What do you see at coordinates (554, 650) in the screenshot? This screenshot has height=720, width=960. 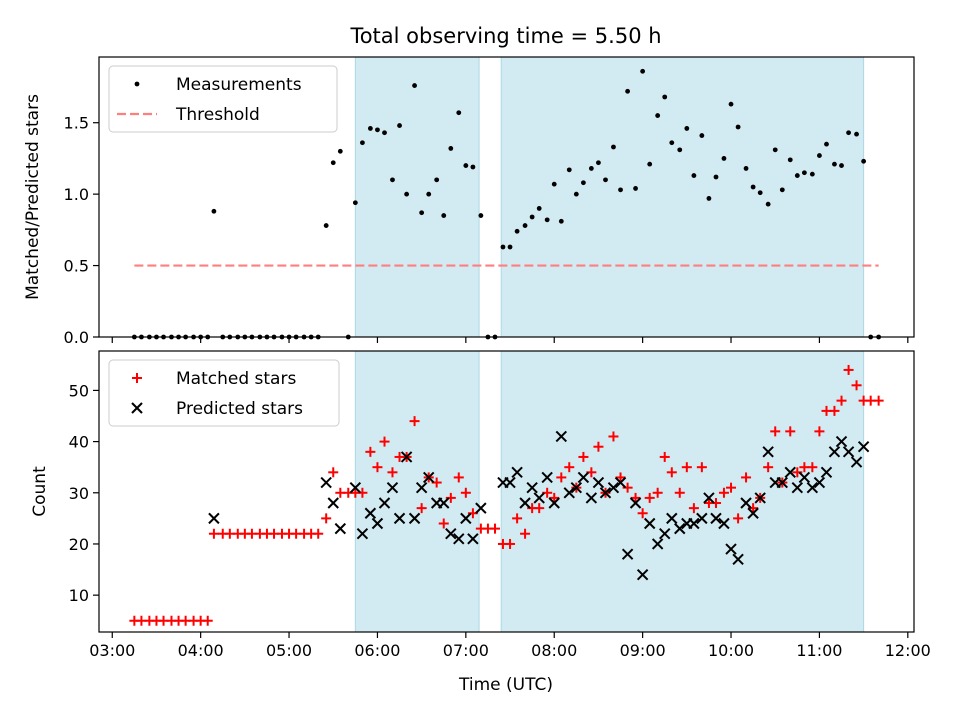 I see `x-tick-label: 08:00` at bounding box center [554, 650].